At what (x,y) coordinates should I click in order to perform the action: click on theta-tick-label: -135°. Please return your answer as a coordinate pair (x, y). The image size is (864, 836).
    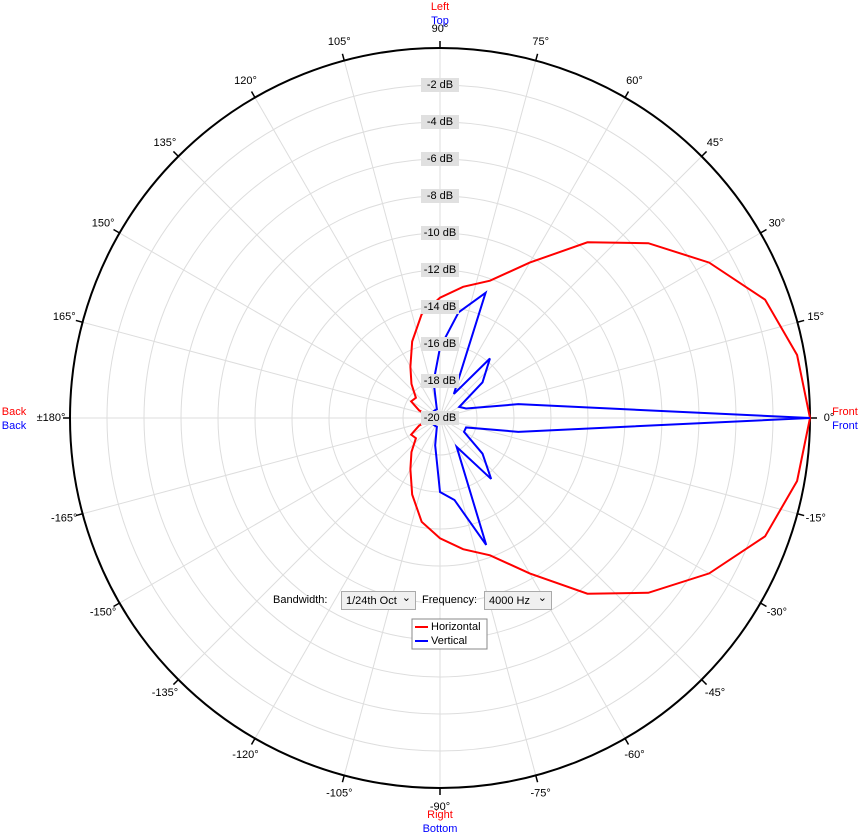
    Looking at the image, I should click on (165, 693).